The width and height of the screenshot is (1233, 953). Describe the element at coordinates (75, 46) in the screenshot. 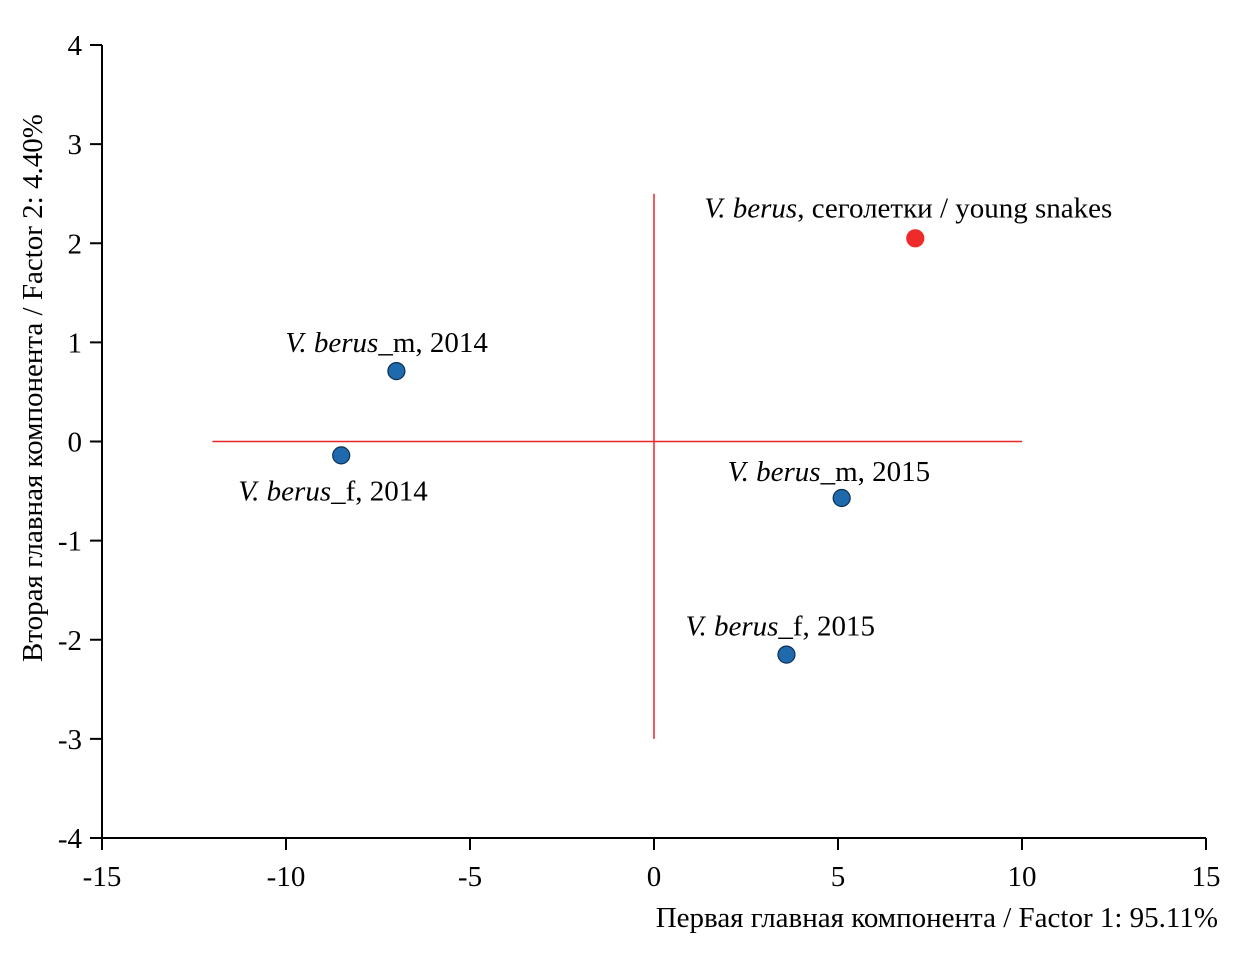

I see `y-tick-label: 4` at that location.